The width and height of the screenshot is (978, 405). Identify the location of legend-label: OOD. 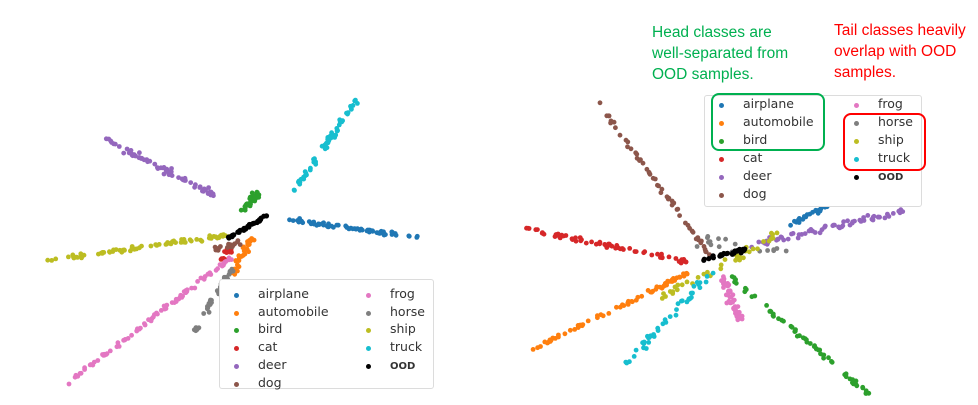
(891, 177).